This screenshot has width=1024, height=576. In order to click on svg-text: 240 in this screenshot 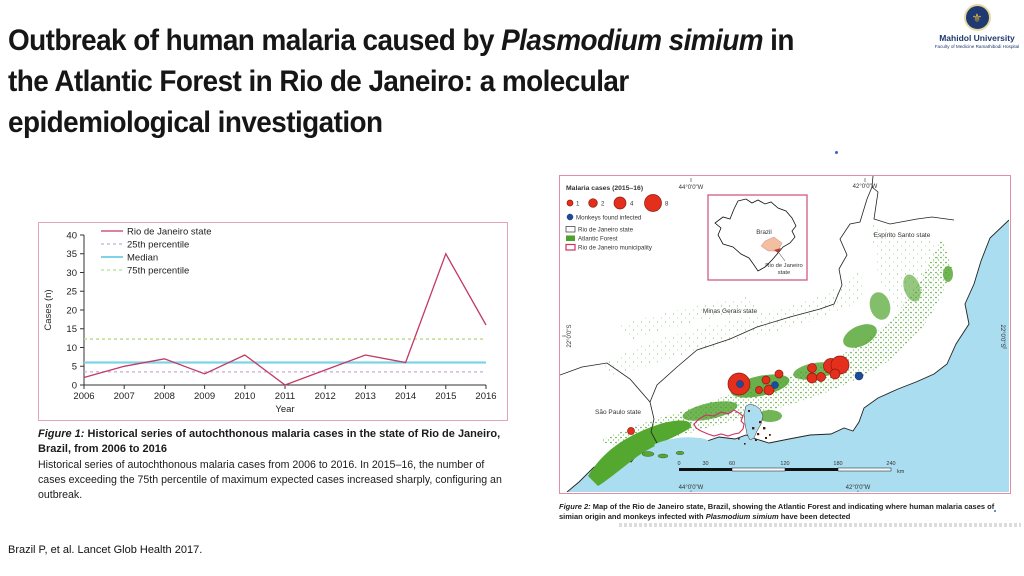, I will do `click(890, 464)`.